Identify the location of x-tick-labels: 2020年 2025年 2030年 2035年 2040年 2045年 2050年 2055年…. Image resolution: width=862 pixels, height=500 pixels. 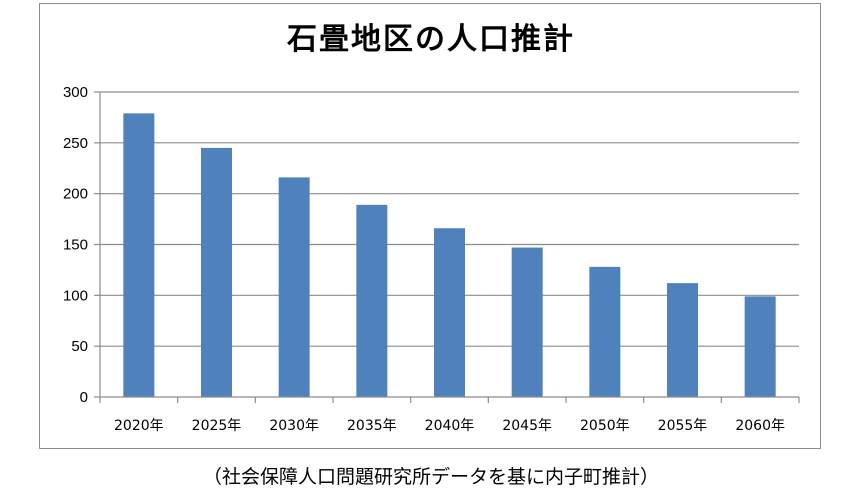
(449, 426).